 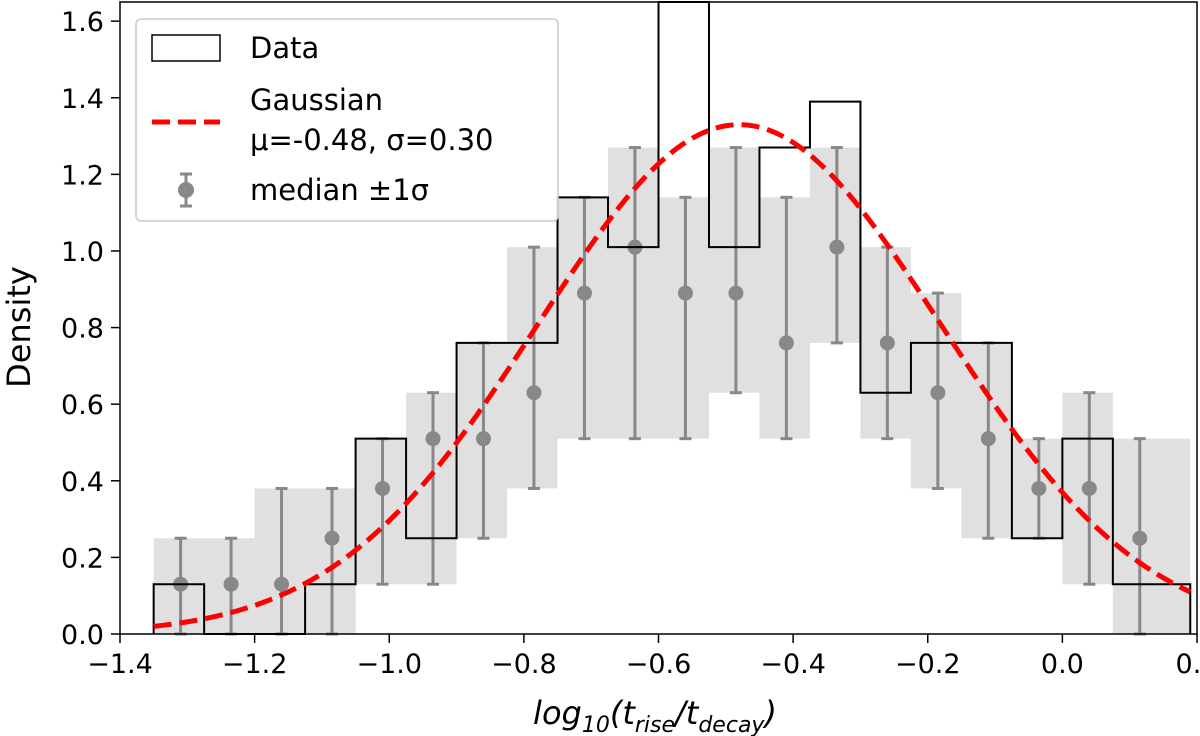 I want to click on y-axis-label: Density, so click(x=19, y=327).